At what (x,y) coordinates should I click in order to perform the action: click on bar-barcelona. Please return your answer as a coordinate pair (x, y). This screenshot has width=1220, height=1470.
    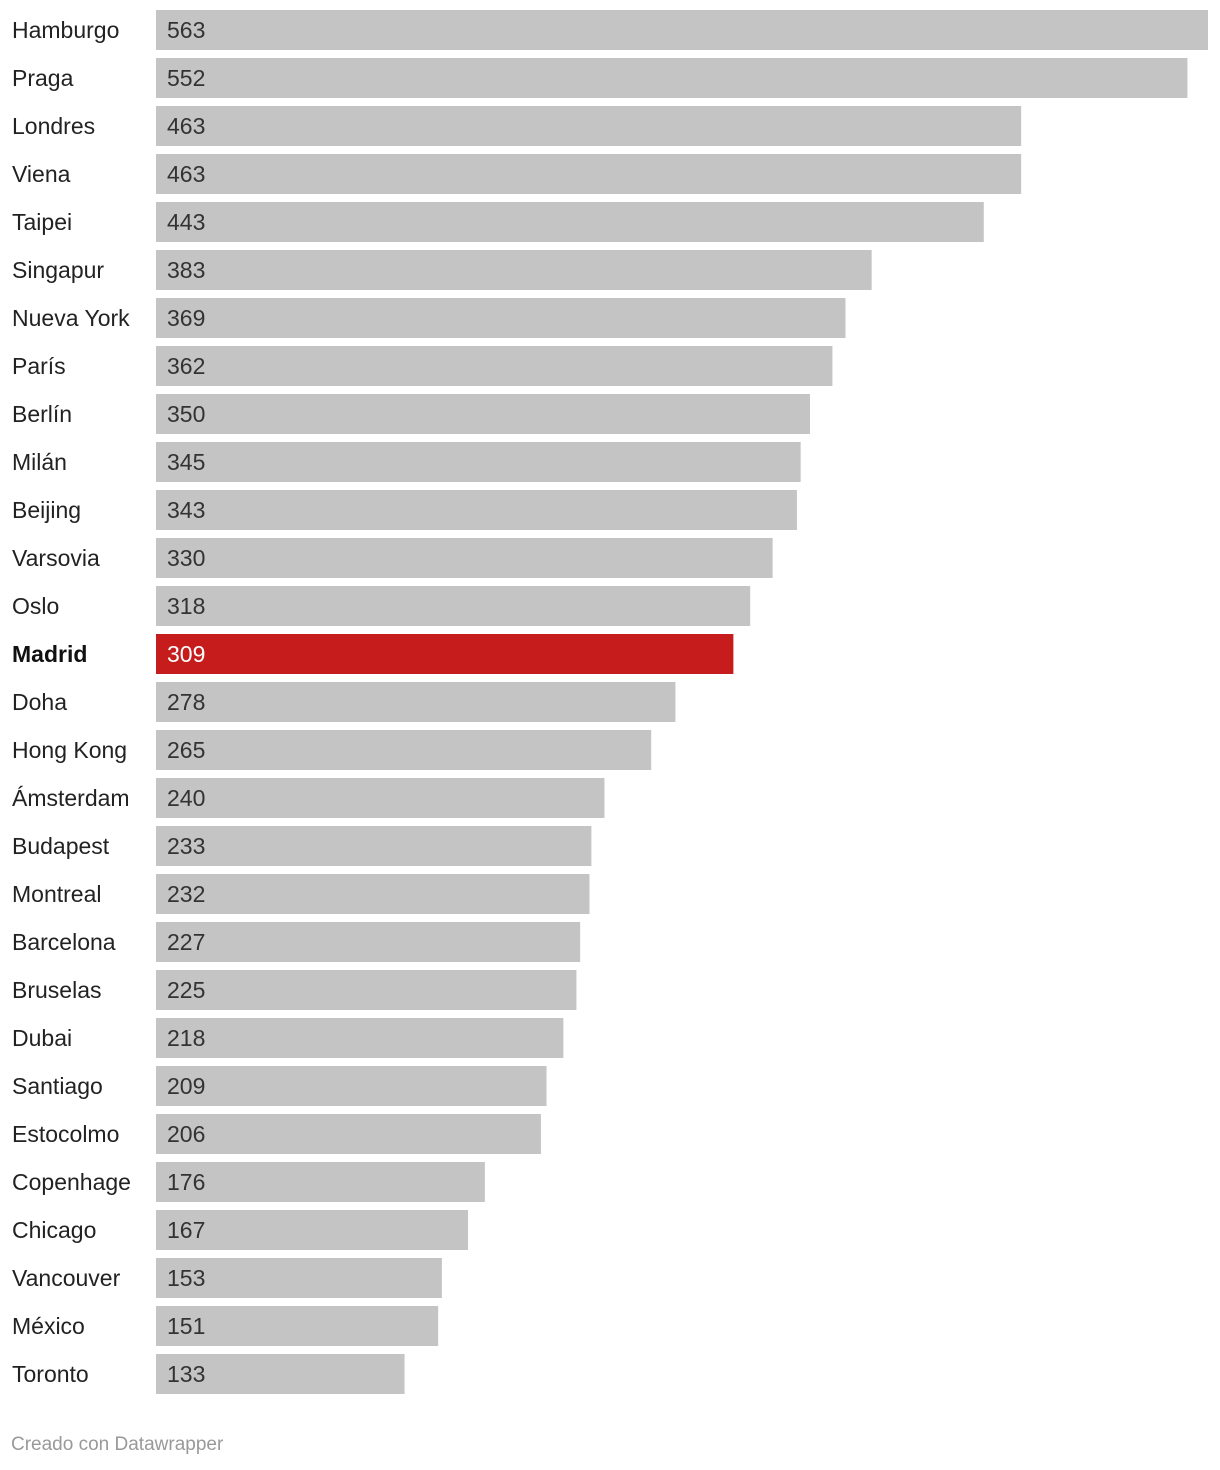
    Looking at the image, I should click on (368, 942).